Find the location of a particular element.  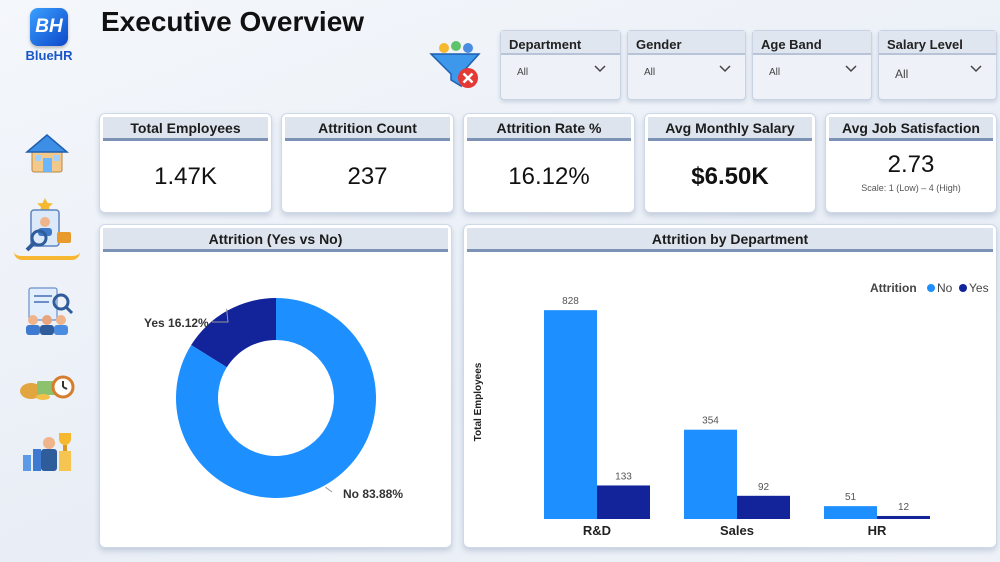

bar-rd-yes is located at coordinates (623, 502).